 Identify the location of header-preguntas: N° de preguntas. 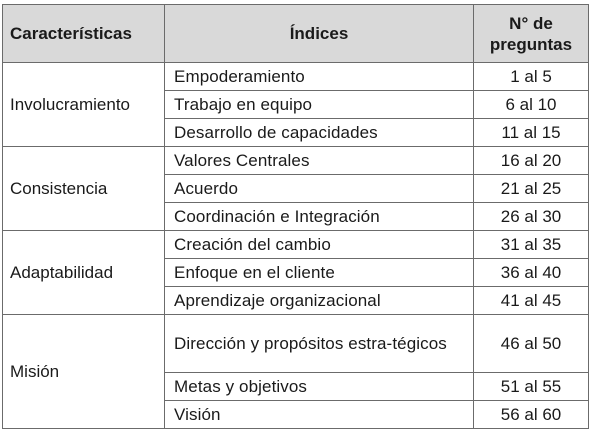
(531, 33).